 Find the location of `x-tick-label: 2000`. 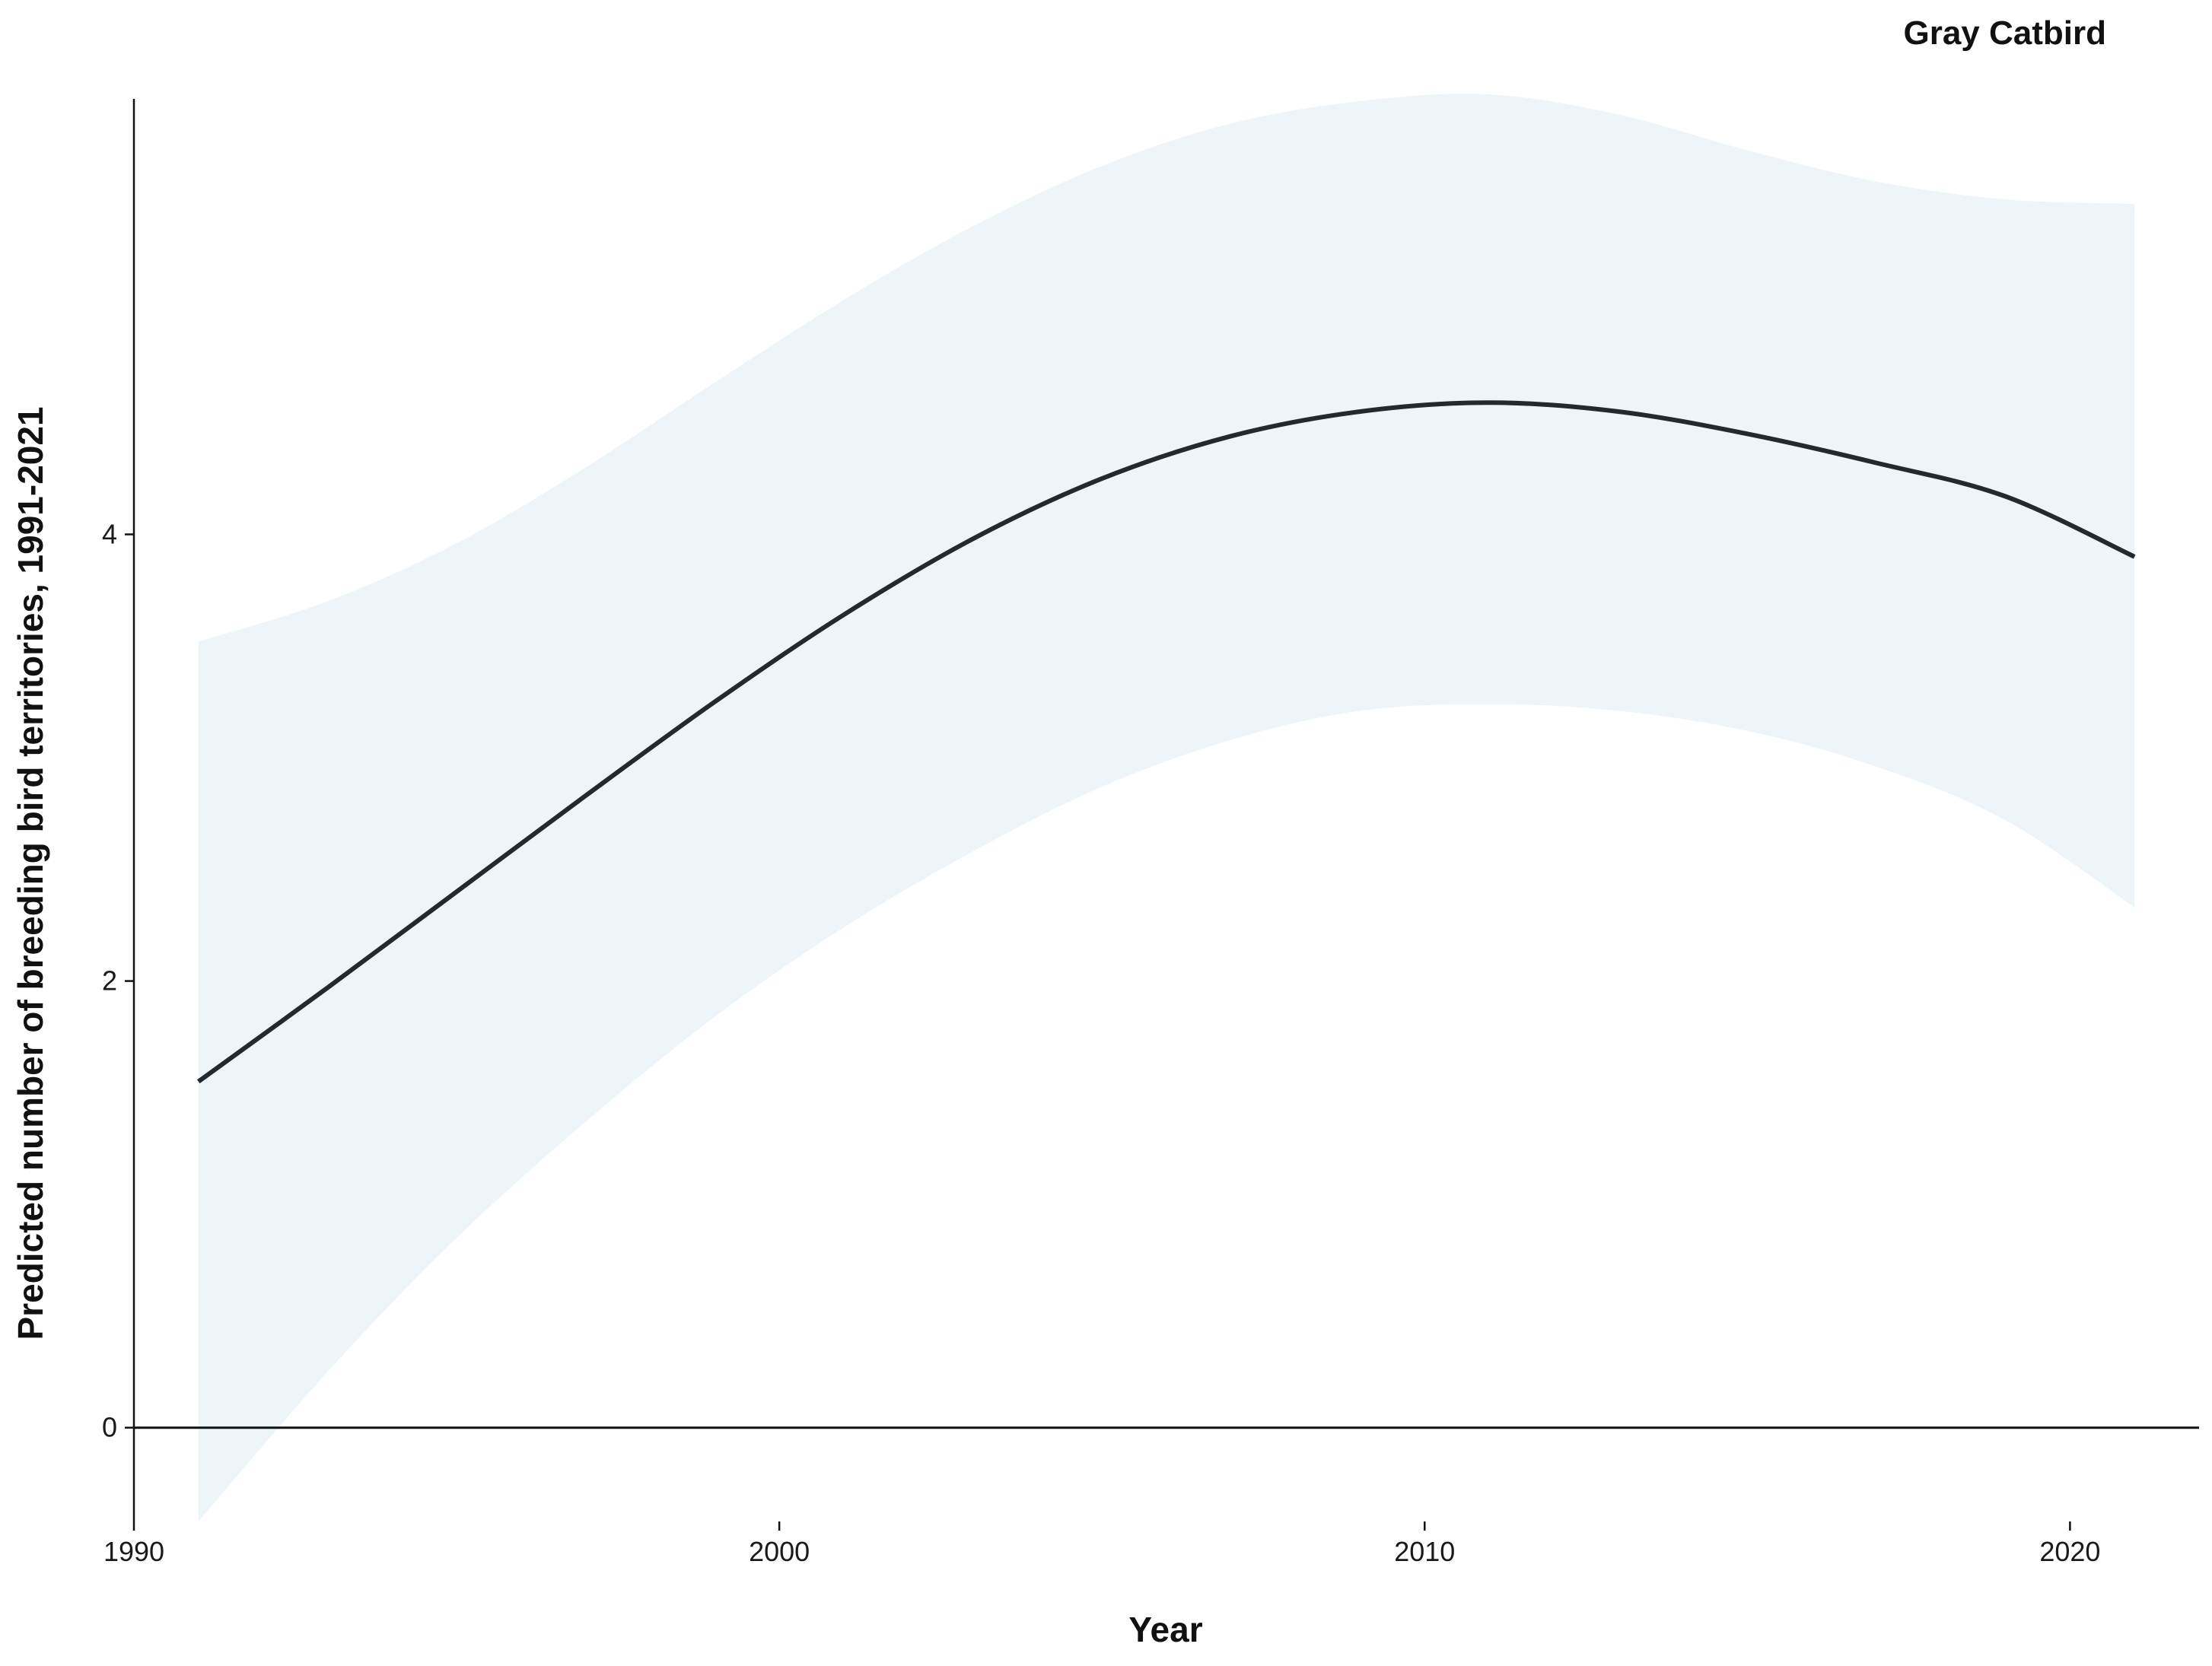

x-tick-label: 2000 is located at coordinates (779, 1551).